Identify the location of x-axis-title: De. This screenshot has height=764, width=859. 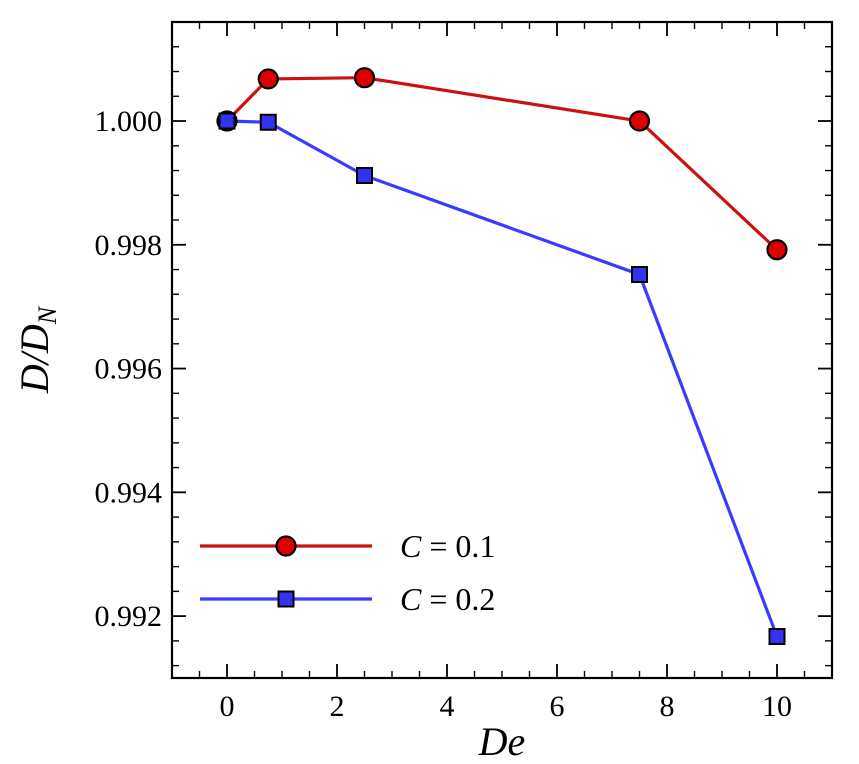
(502, 741).